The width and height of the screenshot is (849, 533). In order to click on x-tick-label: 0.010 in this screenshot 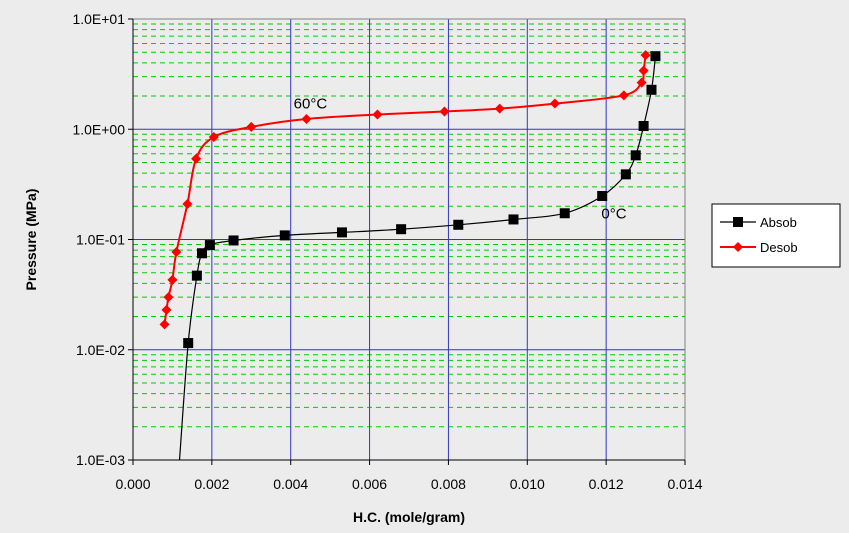, I will do `click(527, 484)`.